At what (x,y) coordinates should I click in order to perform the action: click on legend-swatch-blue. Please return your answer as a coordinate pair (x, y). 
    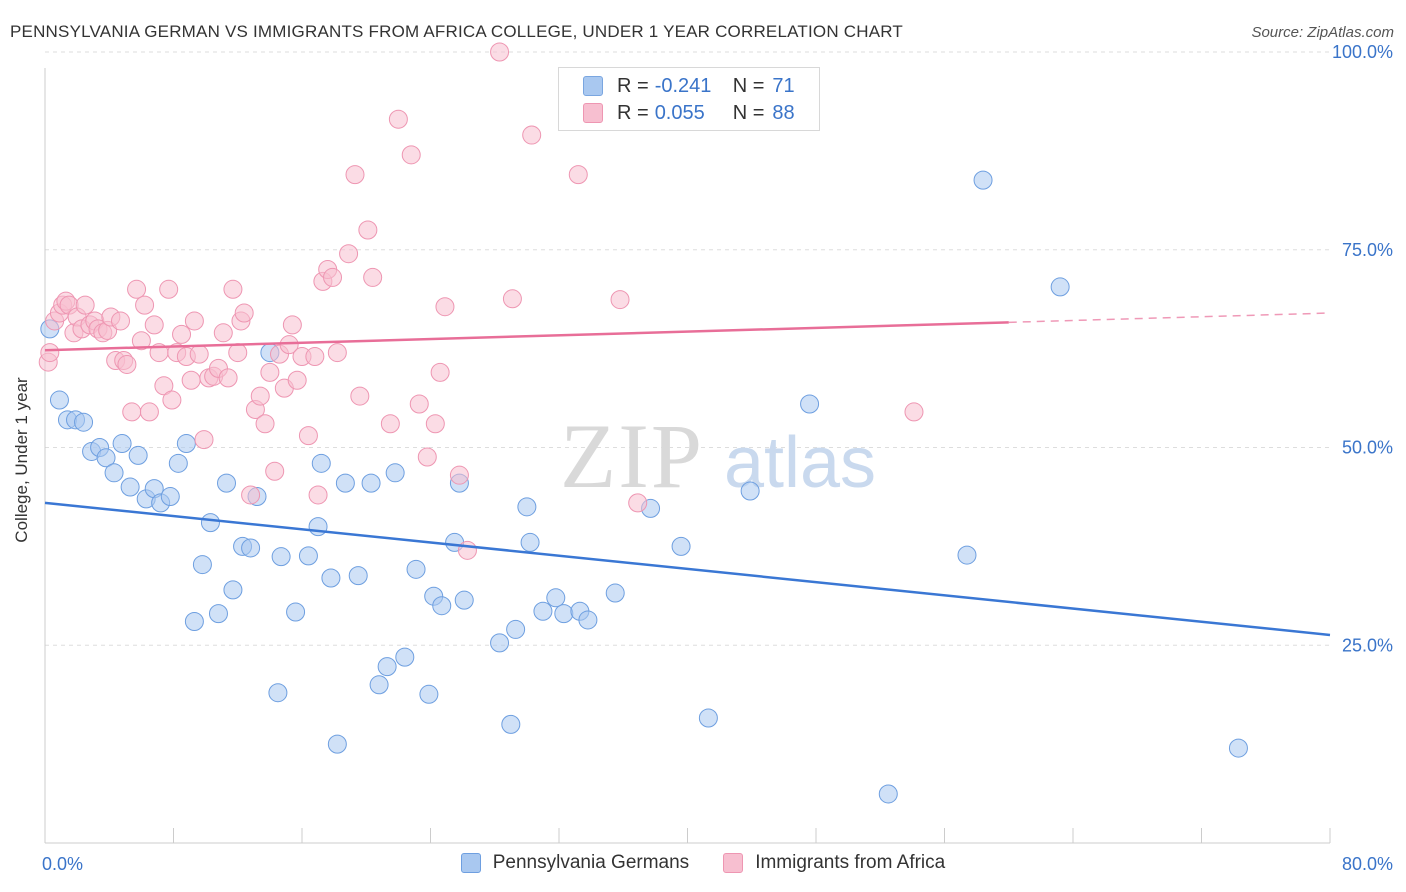
    Looking at the image, I should click on (593, 86).